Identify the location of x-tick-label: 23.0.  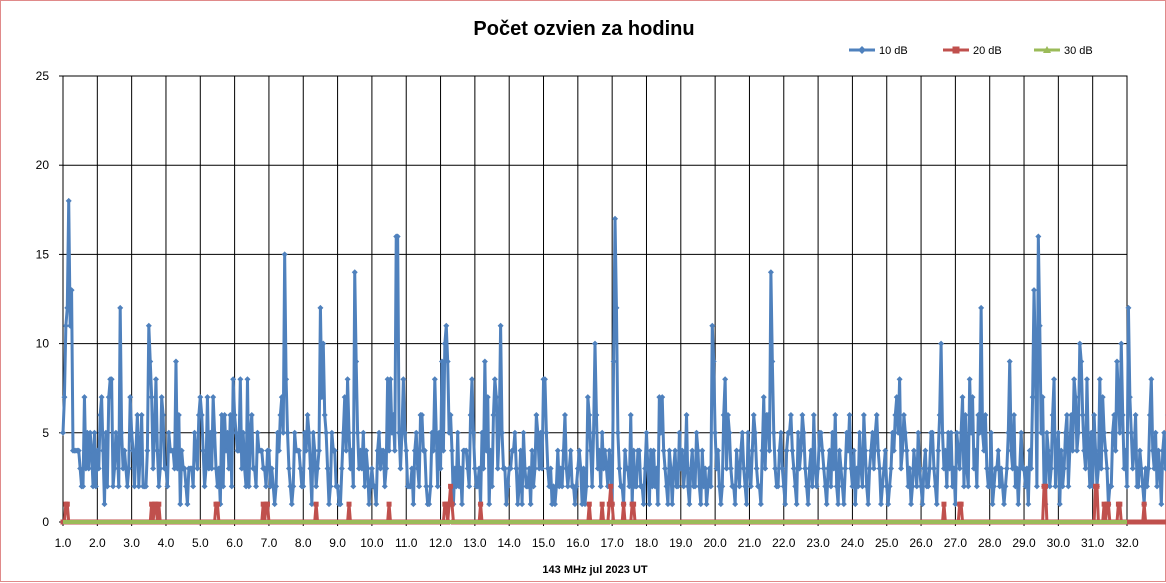
(818, 543).